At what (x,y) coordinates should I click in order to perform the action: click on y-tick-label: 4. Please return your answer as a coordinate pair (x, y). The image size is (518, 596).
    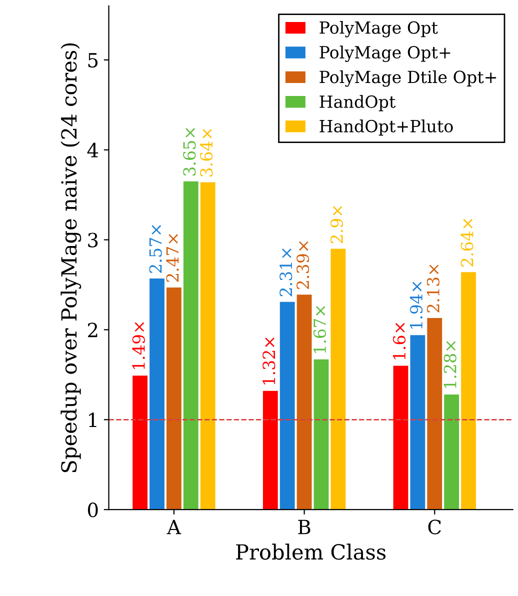
    Looking at the image, I should click on (92, 150).